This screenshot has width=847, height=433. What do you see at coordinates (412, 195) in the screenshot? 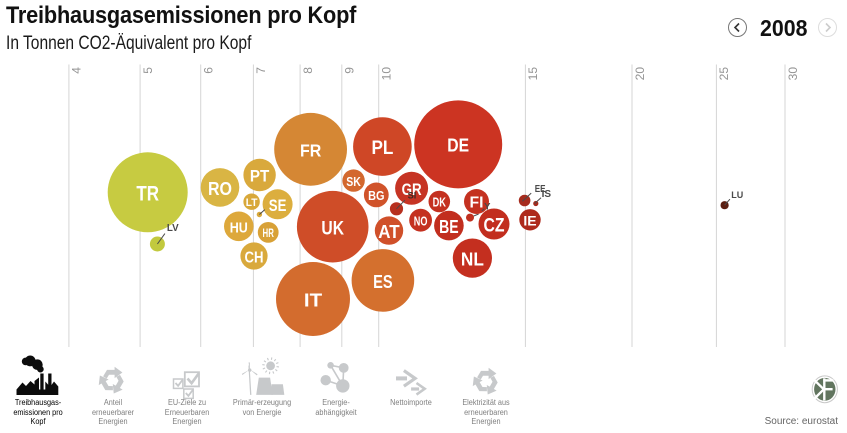
I see `svg-text: SI` at bounding box center [412, 195].